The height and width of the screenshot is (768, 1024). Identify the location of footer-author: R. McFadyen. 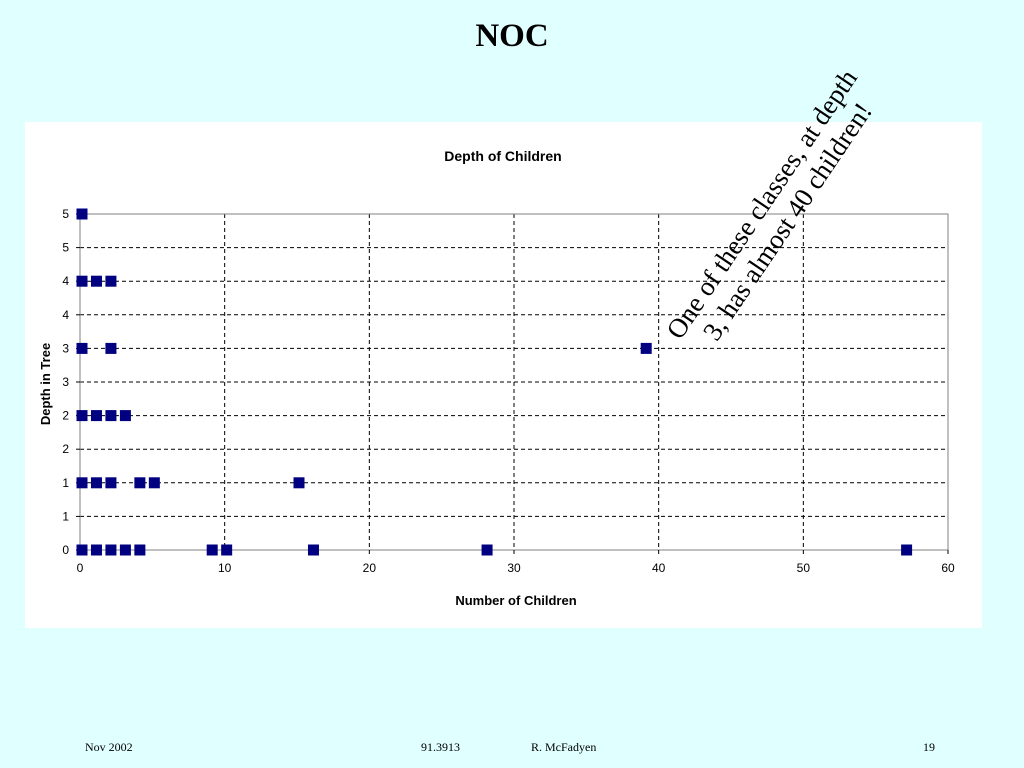
(564, 747).